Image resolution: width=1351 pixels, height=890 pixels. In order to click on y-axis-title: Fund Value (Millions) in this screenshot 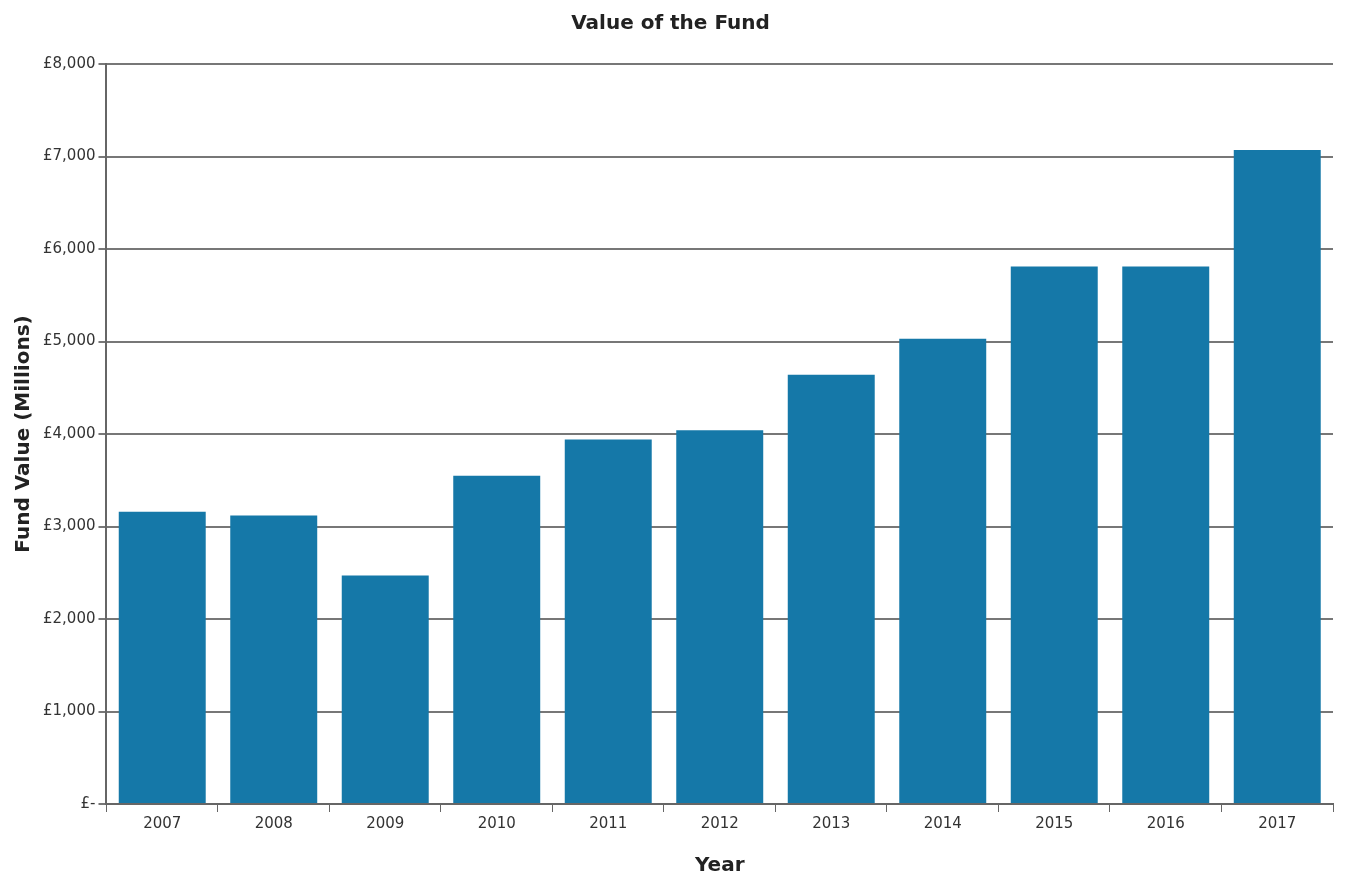, I will do `click(22, 434)`.